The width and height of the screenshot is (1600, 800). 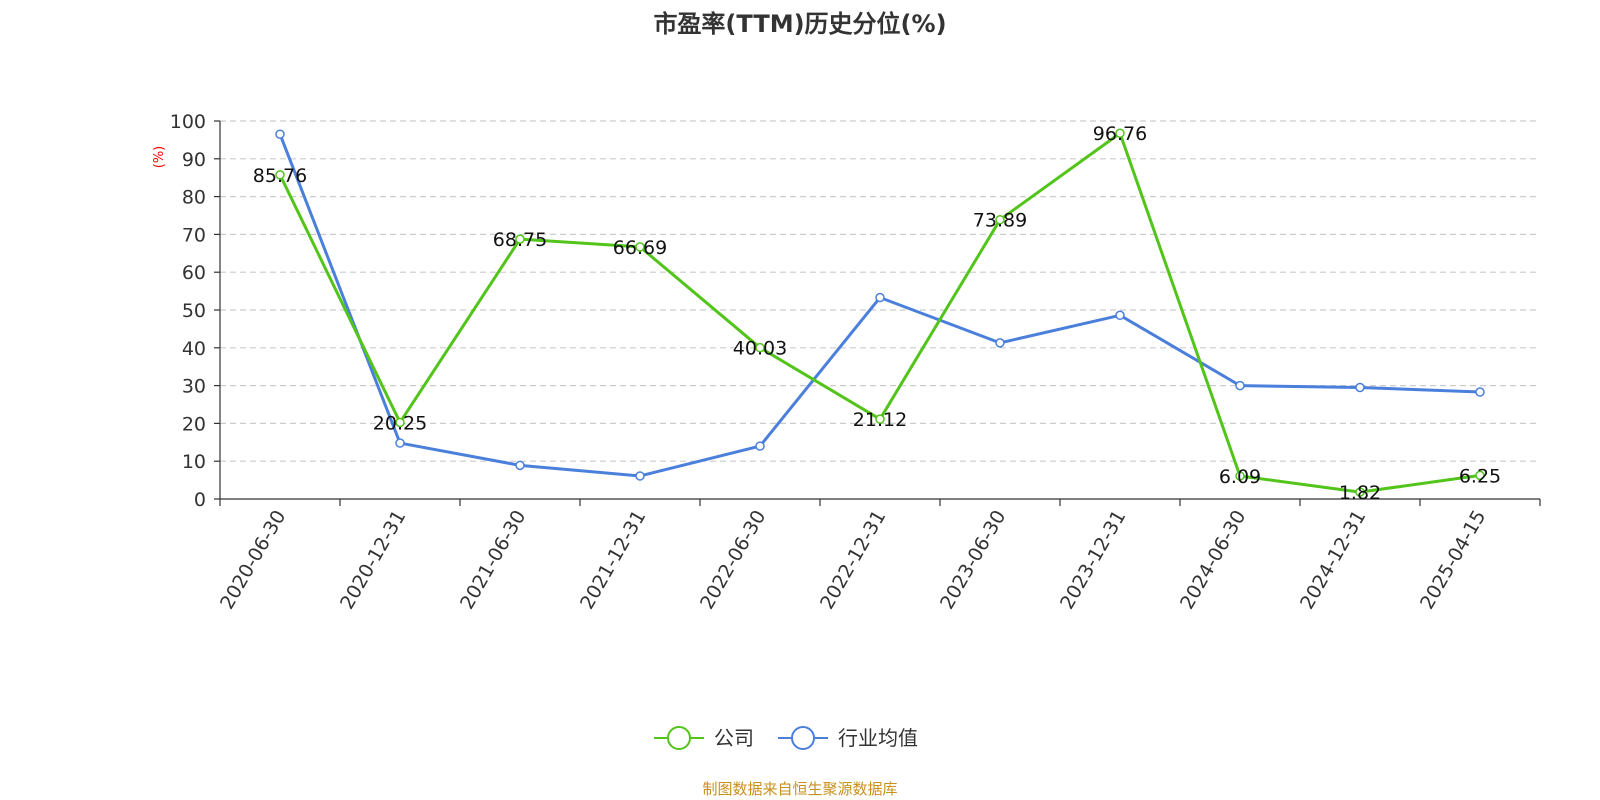 I want to click on data-label: 1.82, so click(x=1360, y=493).